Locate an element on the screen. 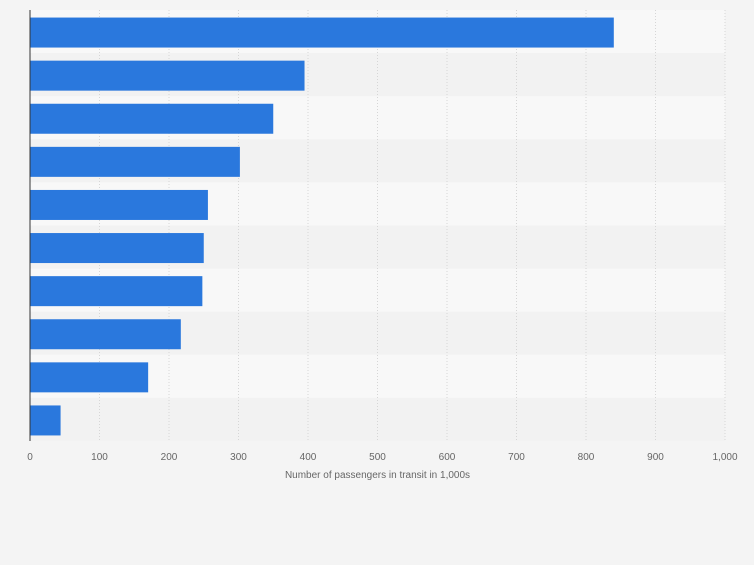 This screenshot has height=565, width=754. x-tick-labels: 0 100 200 300 400 500 600 700 800 900 1,000 is located at coordinates (382, 457).